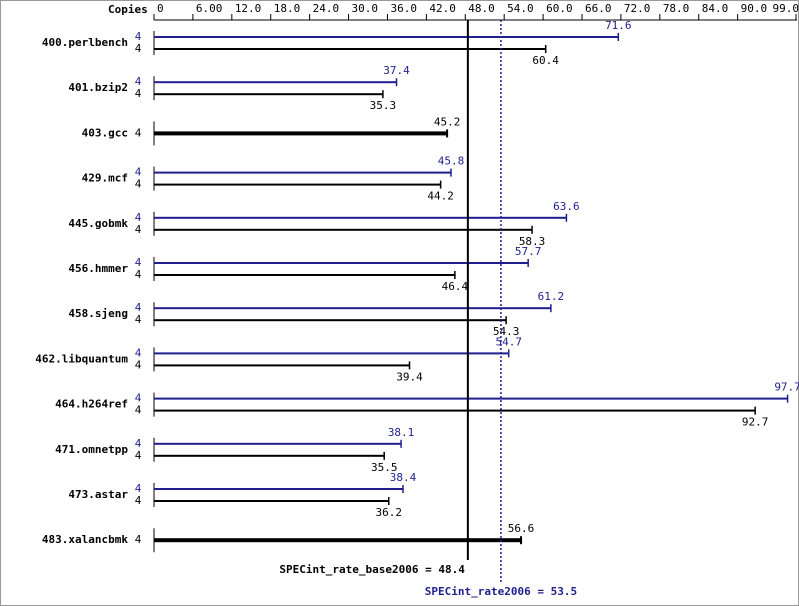 This screenshot has width=799, height=606. What do you see at coordinates (209, 8) in the screenshot?
I see `x-tick-label: 6.00` at bounding box center [209, 8].